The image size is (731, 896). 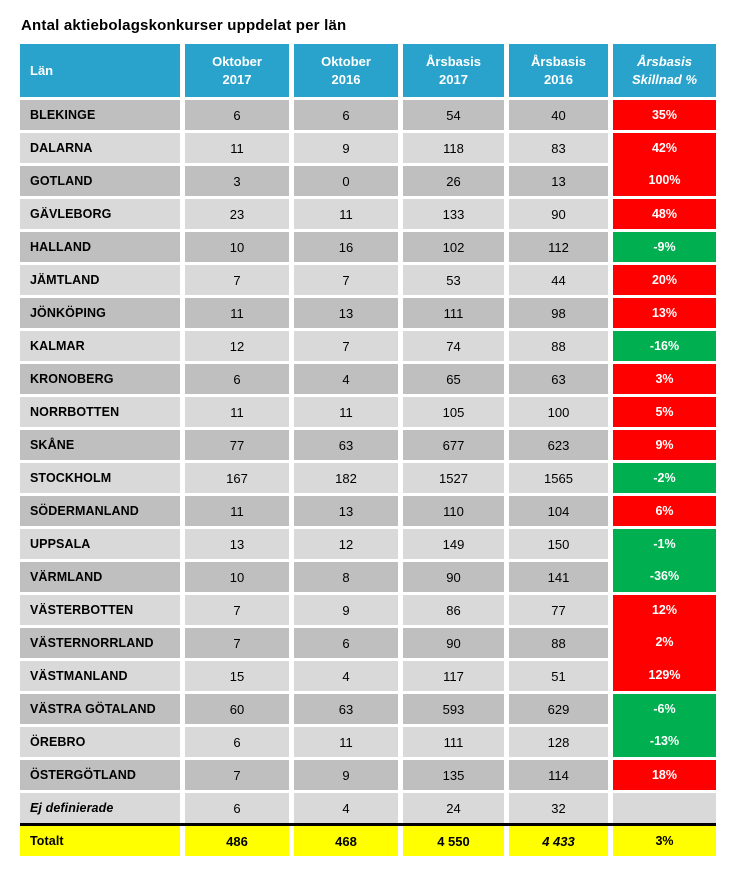 I want to click on value-cell: 32, so click(x=558, y=808).